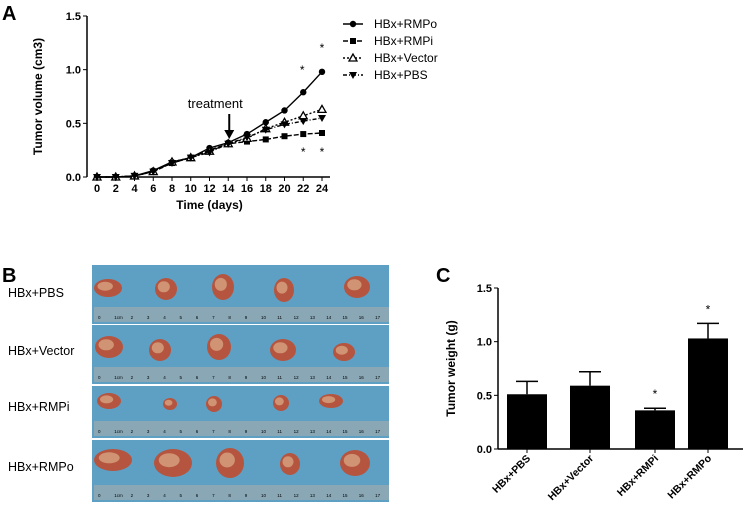 Image resolution: width=743 pixels, height=518 pixels. I want to click on x-tick-label: 0, so click(97, 189).